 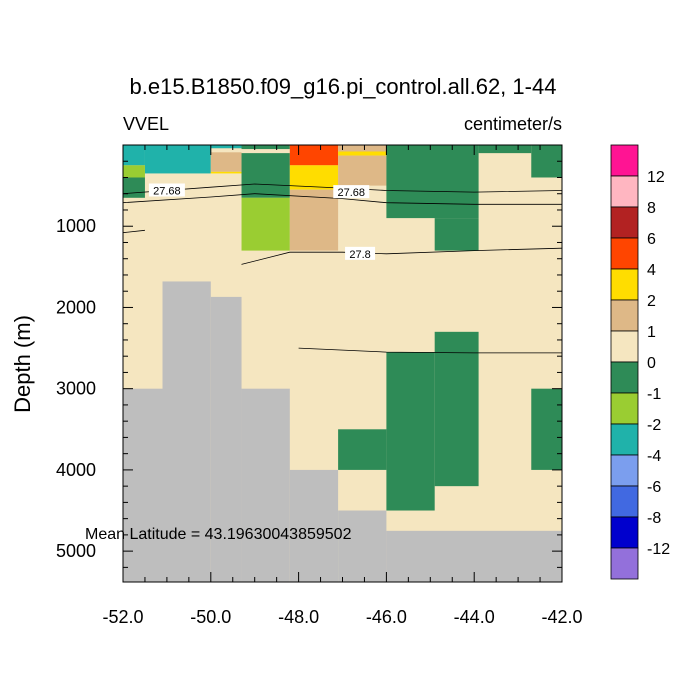 I want to click on colorbar-label: 4, so click(x=651, y=270).